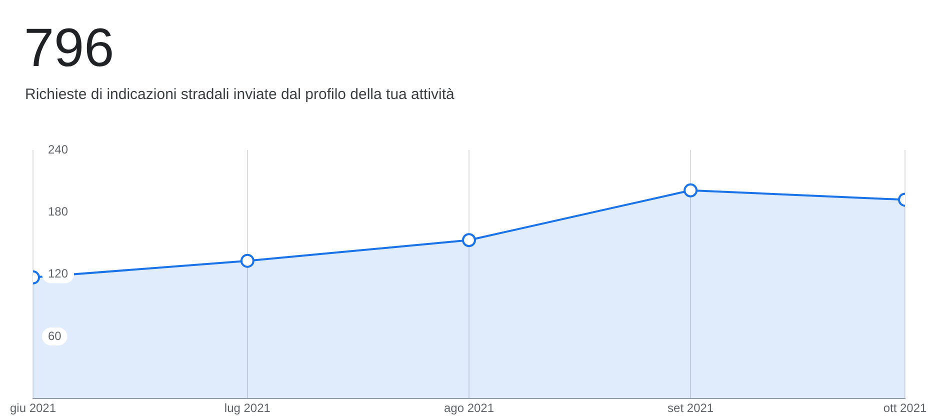 The width and height of the screenshot is (930, 419). What do you see at coordinates (905, 408) in the screenshot?
I see `x-tick-label: ott 2021` at bounding box center [905, 408].